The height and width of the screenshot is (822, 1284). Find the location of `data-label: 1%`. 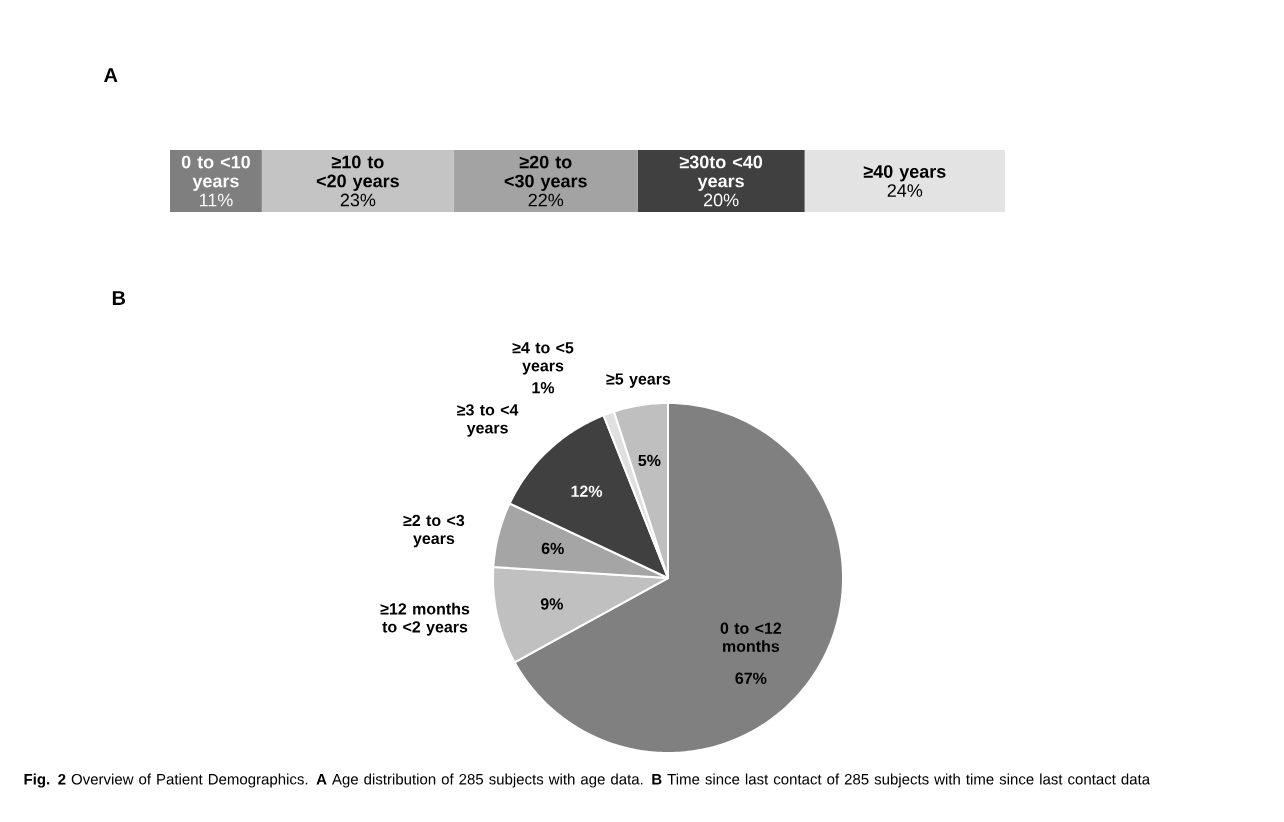

data-label: 1% is located at coordinates (543, 388).